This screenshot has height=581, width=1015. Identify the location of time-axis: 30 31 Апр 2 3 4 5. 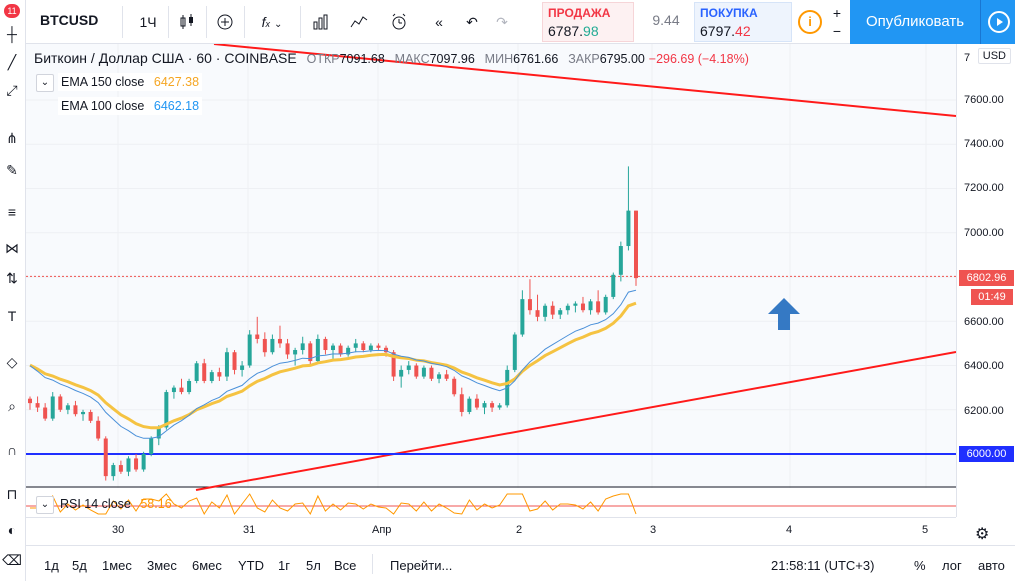
(491, 531).